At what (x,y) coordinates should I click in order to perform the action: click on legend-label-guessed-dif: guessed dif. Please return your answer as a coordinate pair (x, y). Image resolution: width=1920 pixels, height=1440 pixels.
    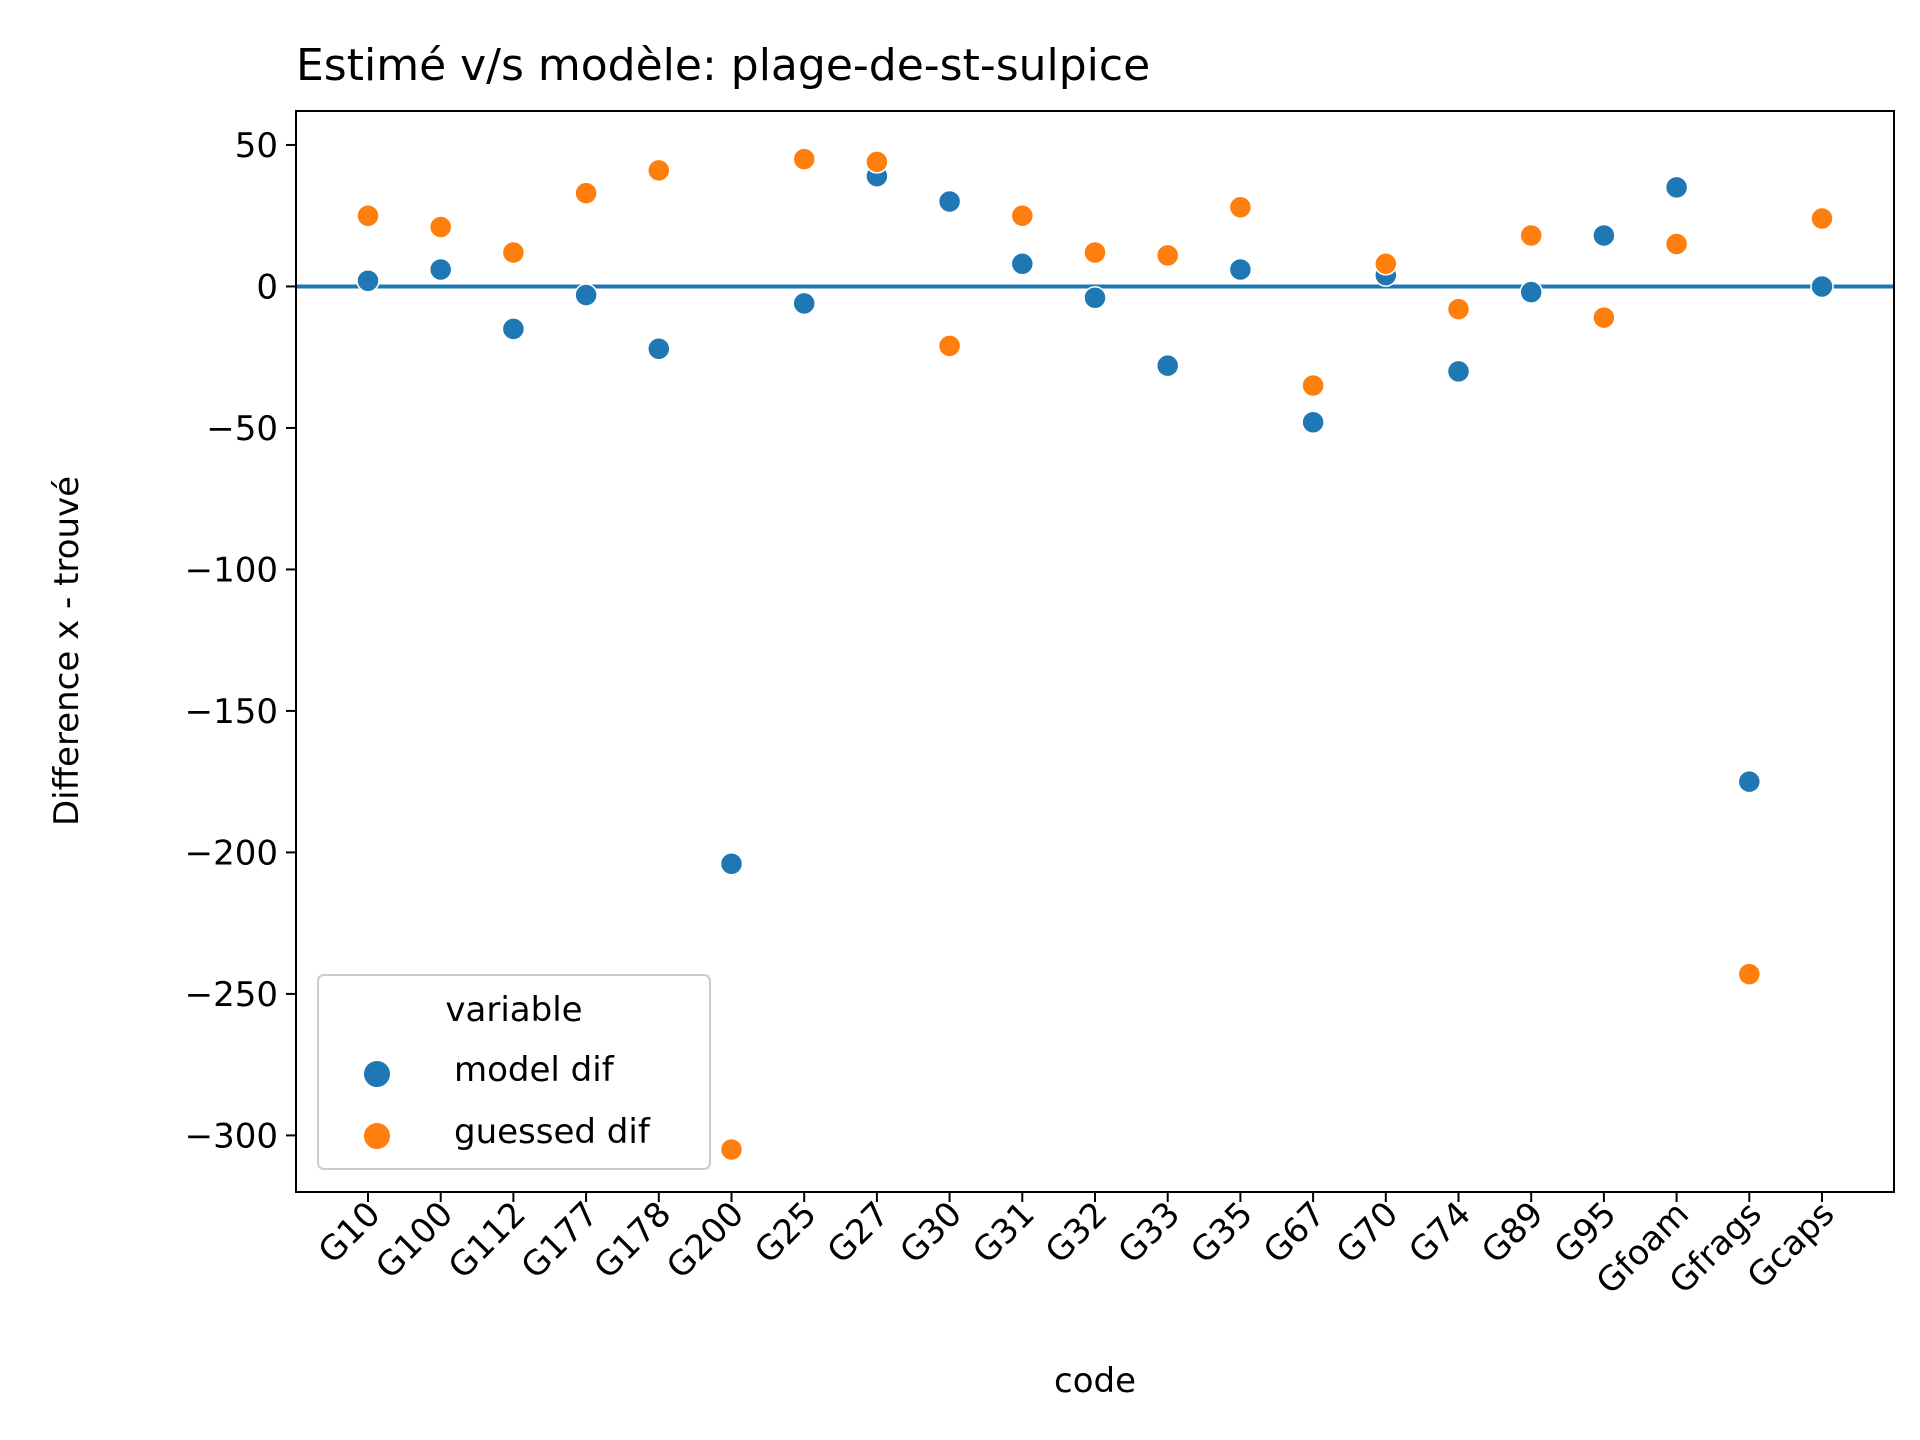
    Looking at the image, I should click on (552, 1132).